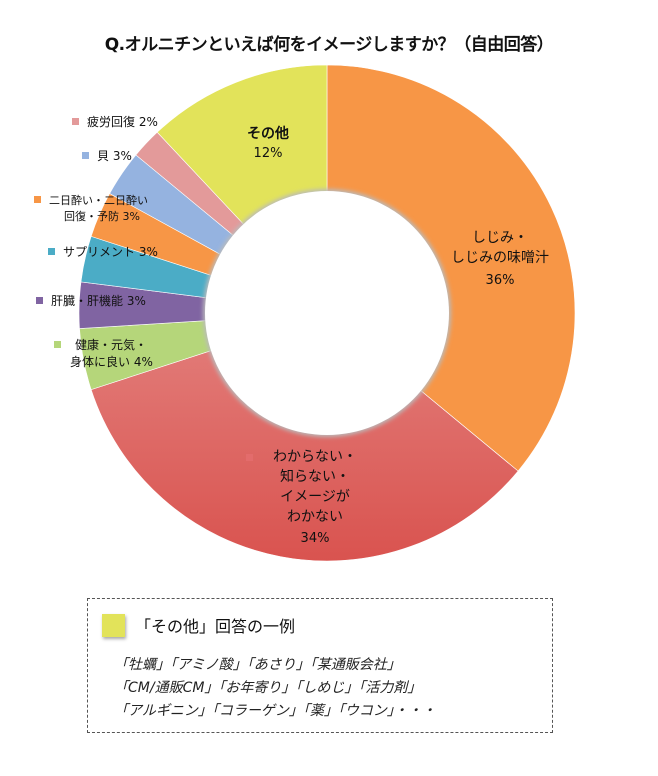 The width and height of the screenshot is (658, 776). Describe the element at coordinates (268, 688) in the screenshot. I see `other-examples-line: 「CM/通販CM」「お年寄り」「しめじ」「活力剤」` at that location.